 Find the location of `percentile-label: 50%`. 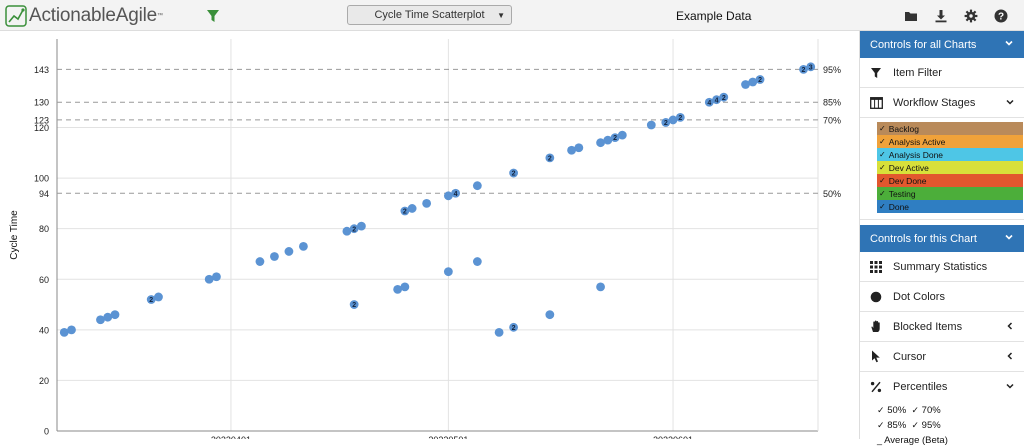

percentile-label: 50% is located at coordinates (832, 194).